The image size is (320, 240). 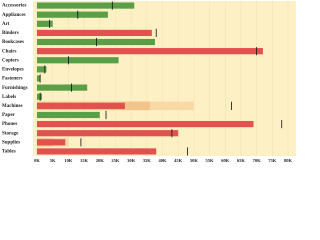 I want to click on category-label: Phones, so click(x=9, y=124).